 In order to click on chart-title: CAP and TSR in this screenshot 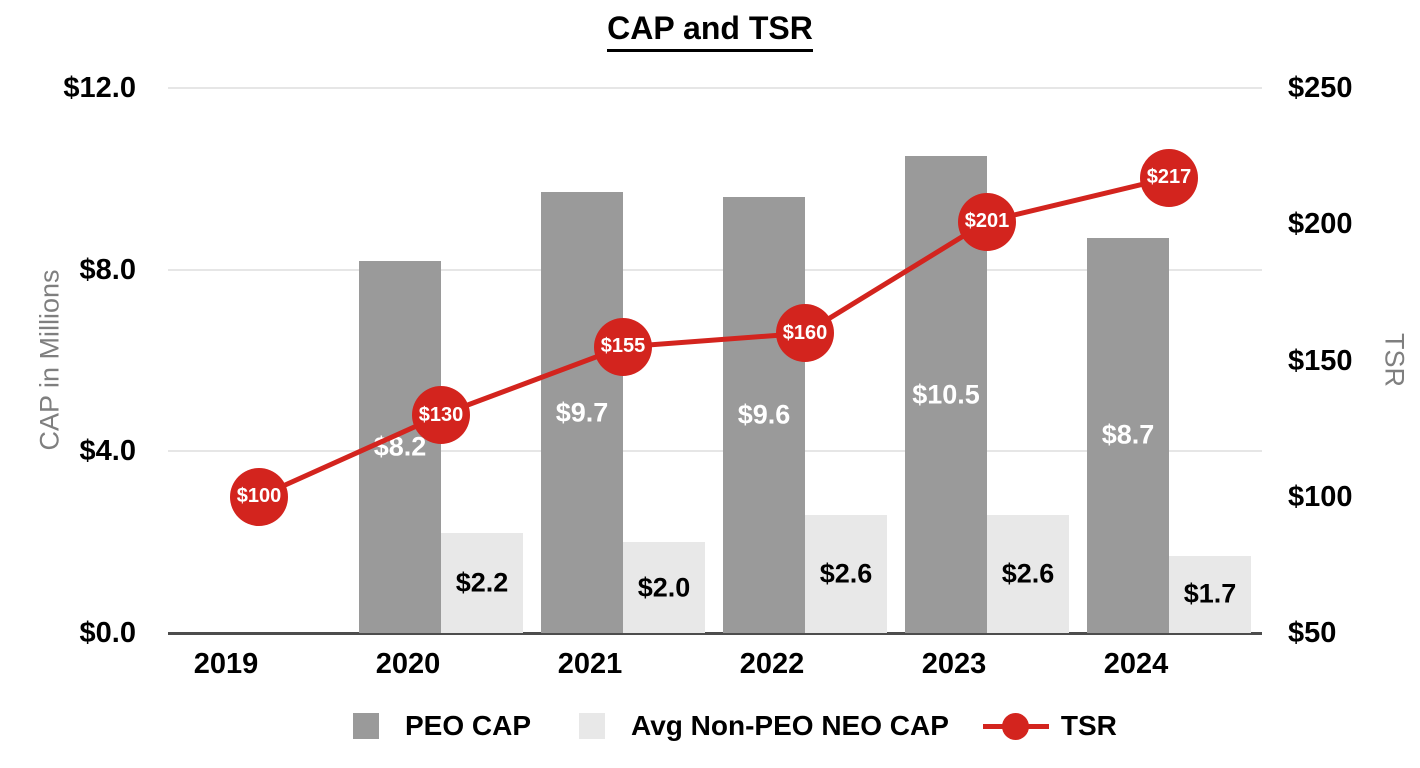, I will do `click(710, 31)`.